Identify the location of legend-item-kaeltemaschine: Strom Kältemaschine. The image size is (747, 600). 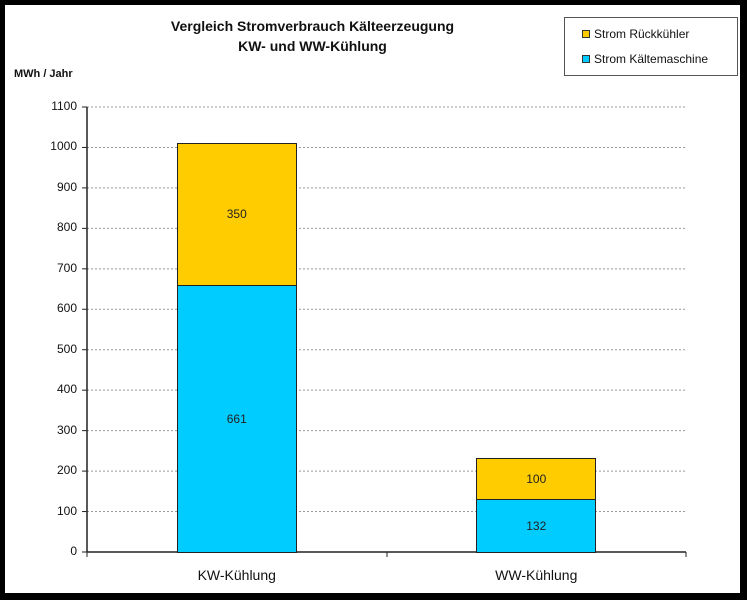
(645, 59).